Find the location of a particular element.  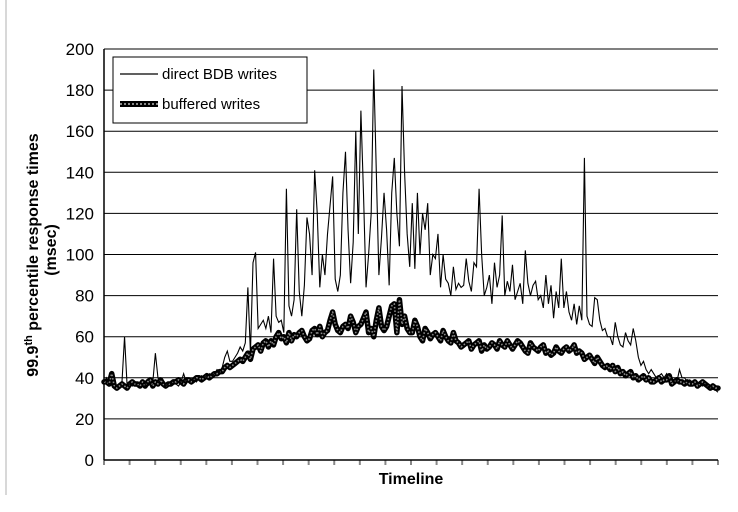

y-tick-label: 40 is located at coordinates (84, 378).